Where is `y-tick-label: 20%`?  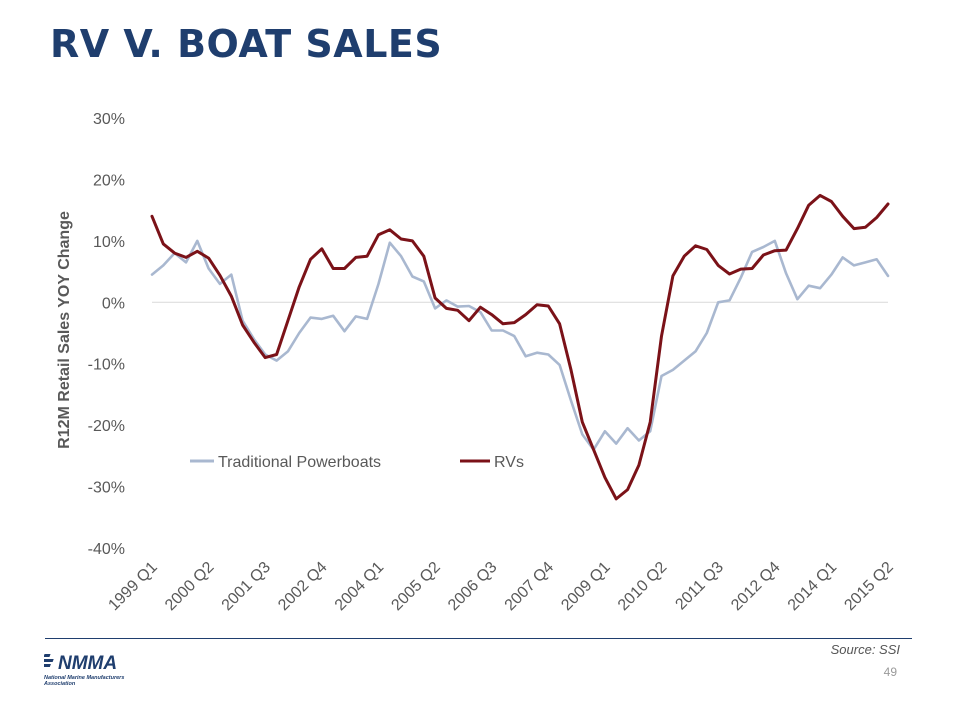
y-tick-label: 20% is located at coordinates (109, 180).